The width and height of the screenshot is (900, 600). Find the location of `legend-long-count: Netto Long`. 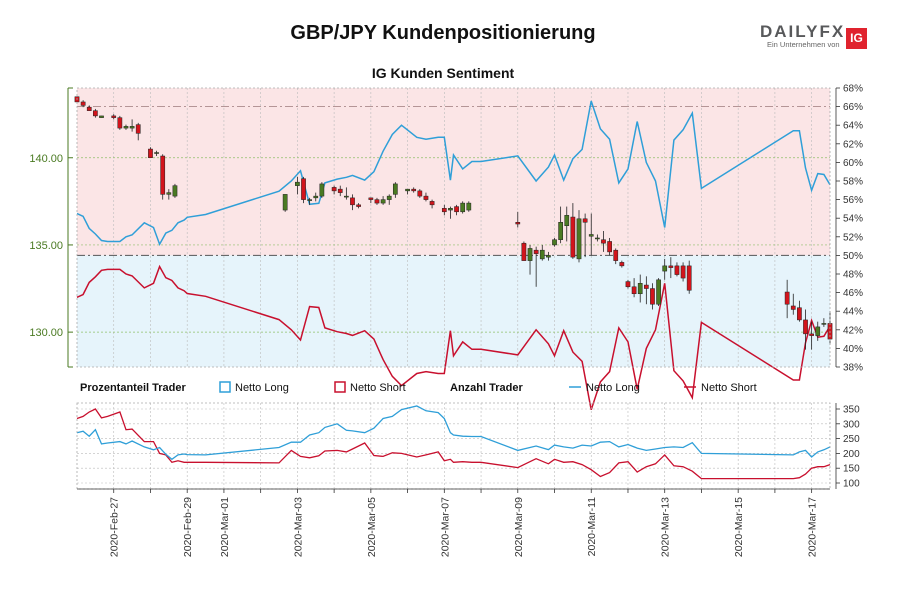

legend-long-count: Netto Long is located at coordinates (613, 388).